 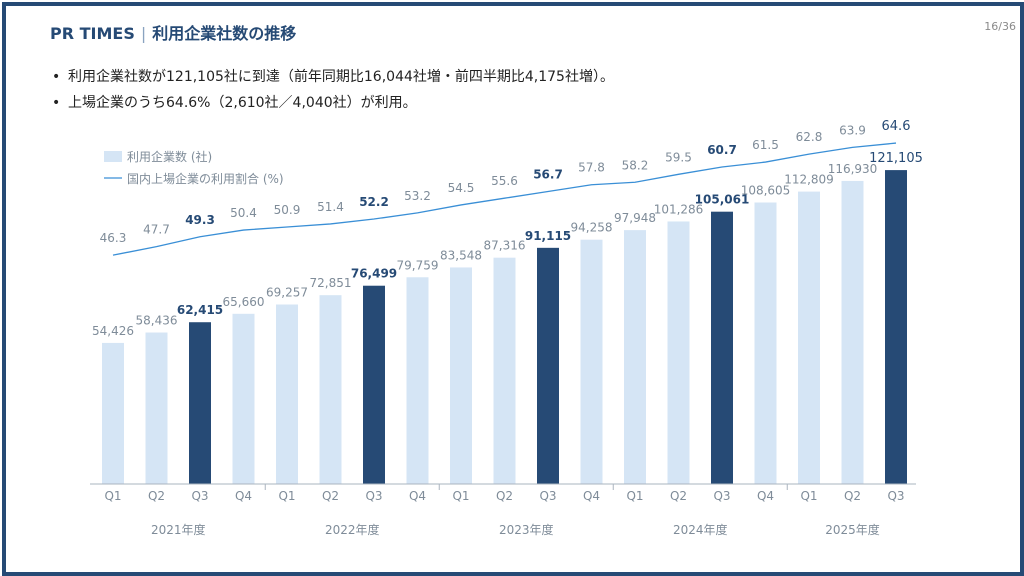 What do you see at coordinates (287, 210) in the screenshot?
I see `line-value-label: 50.9` at bounding box center [287, 210].